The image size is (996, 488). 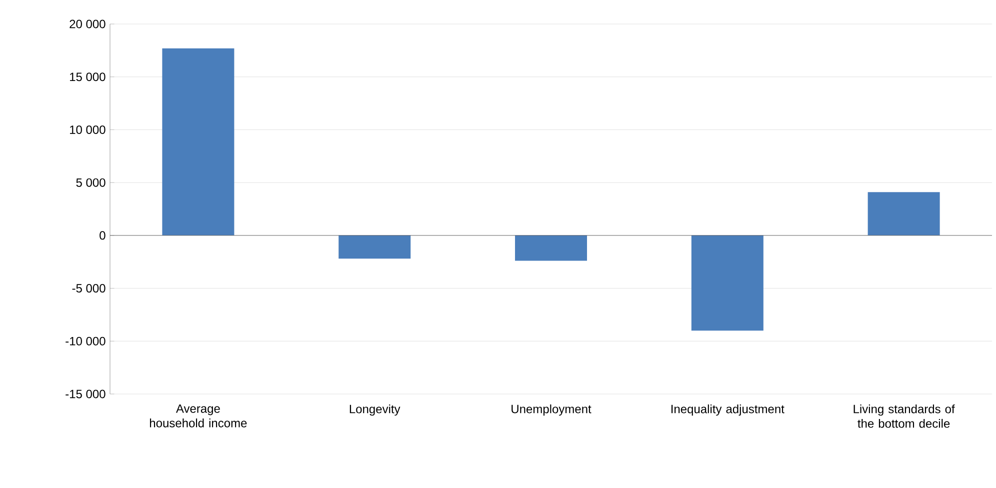 What do you see at coordinates (103, 235) in the screenshot?
I see `y-tick-label: 0` at bounding box center [103, 235].